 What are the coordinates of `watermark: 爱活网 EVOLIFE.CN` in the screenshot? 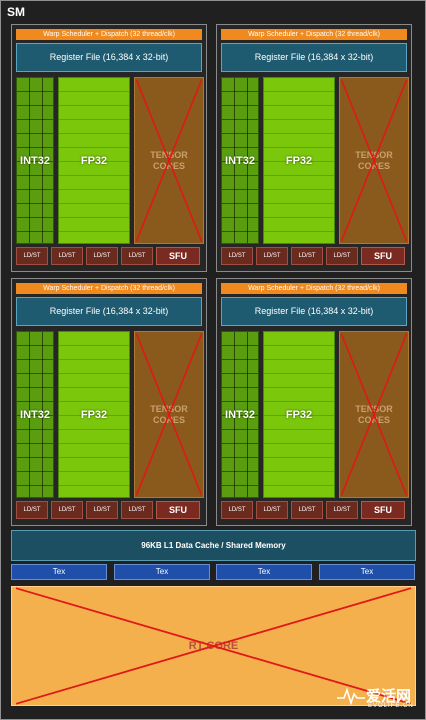 It's located at (378, 699).